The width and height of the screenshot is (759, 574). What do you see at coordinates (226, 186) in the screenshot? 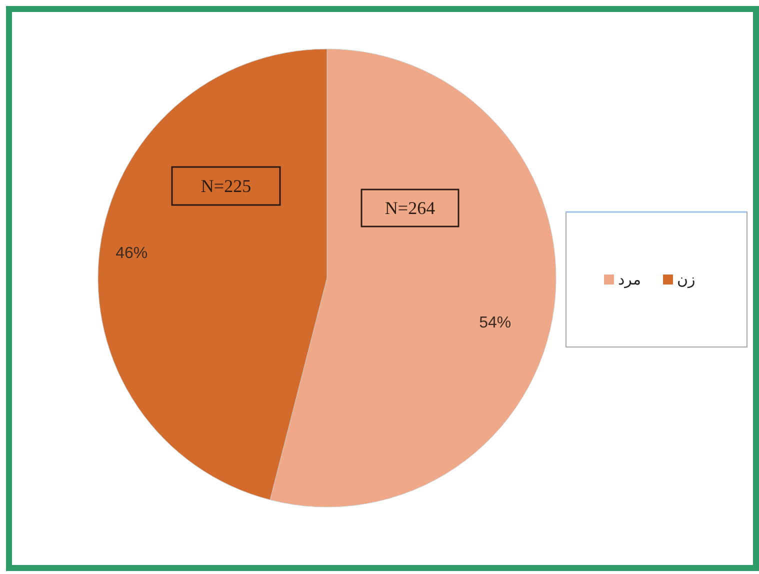
I see `text: N=225` at bounding box center [226, 186].